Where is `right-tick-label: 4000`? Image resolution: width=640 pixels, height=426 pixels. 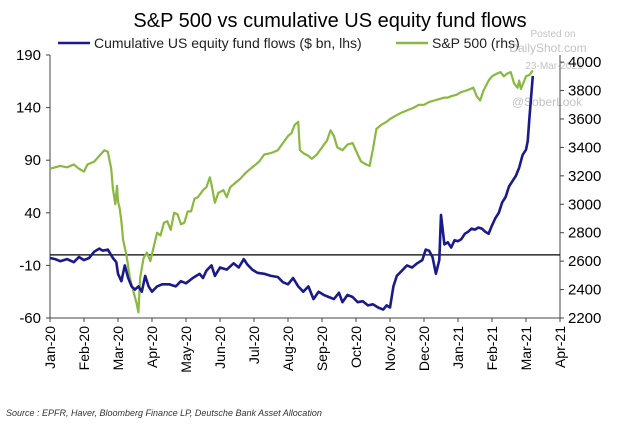
right-tick-label: 4000 is located at coordinates (584, 62).